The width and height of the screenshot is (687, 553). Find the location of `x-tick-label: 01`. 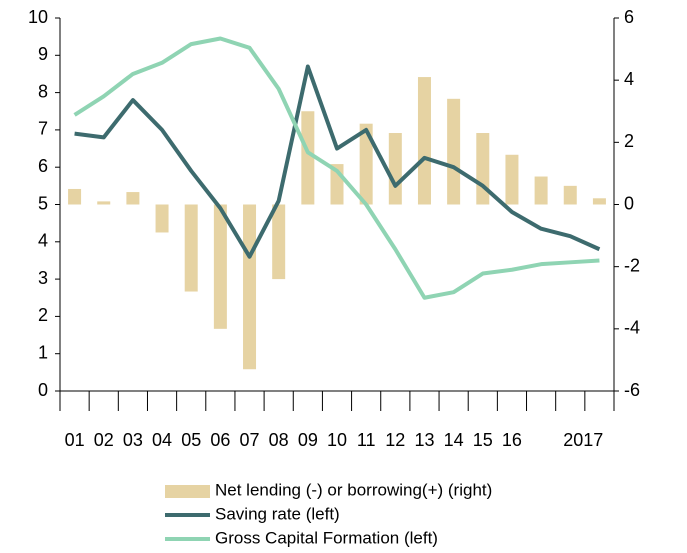

x-tick-label: 01 is located at coordinates (75, 440).